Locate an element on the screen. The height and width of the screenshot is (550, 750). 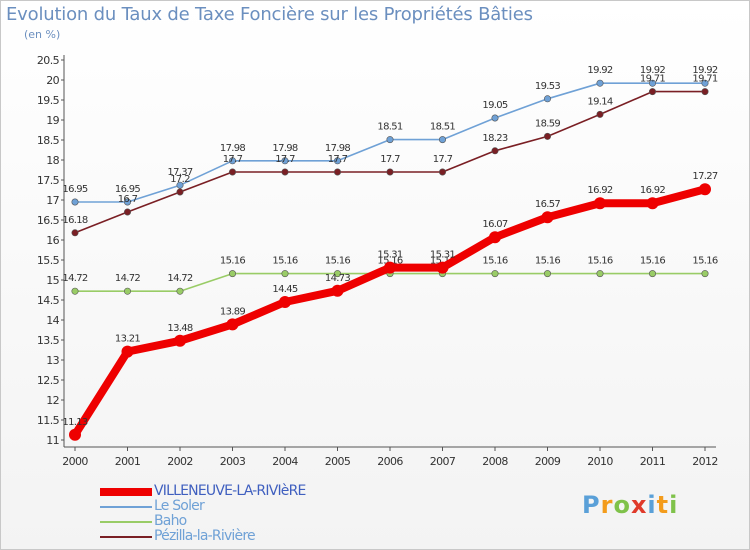
data-label: 17.37 is located at coordinates (179, 172).